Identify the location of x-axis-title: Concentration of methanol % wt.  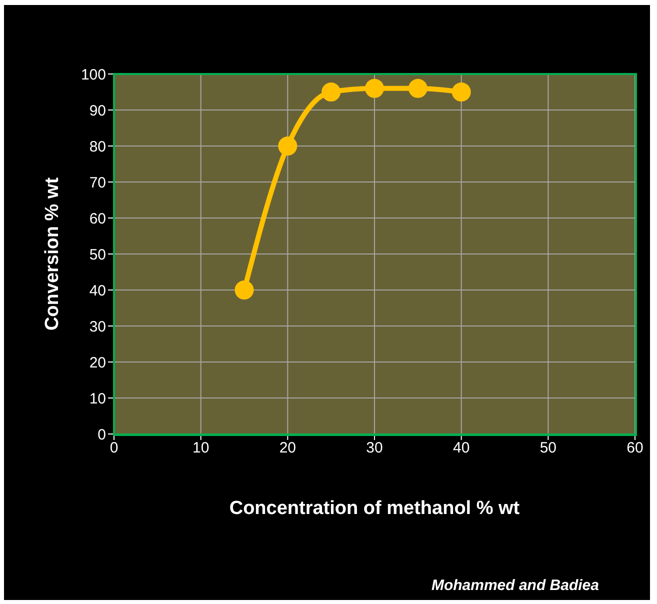
(374, 509).